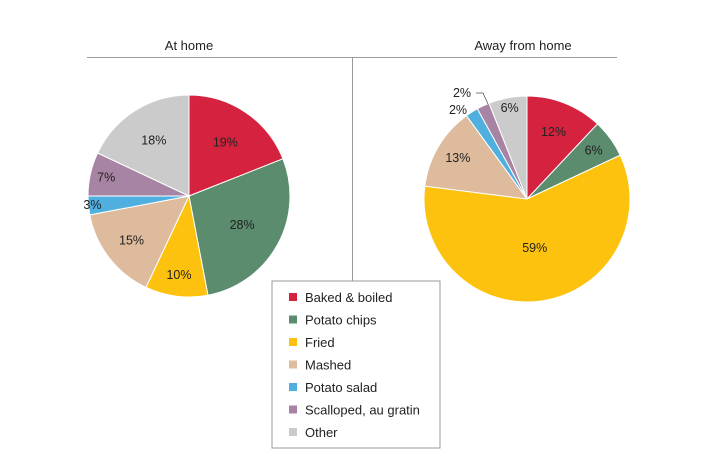 Image resolution: width=714 pixels, height=475 pixels. What do you see at coordinates (458, 110) in the screenshot?
I see `slice-label-potato-salad: 2%` at bounding box center [458, 110].